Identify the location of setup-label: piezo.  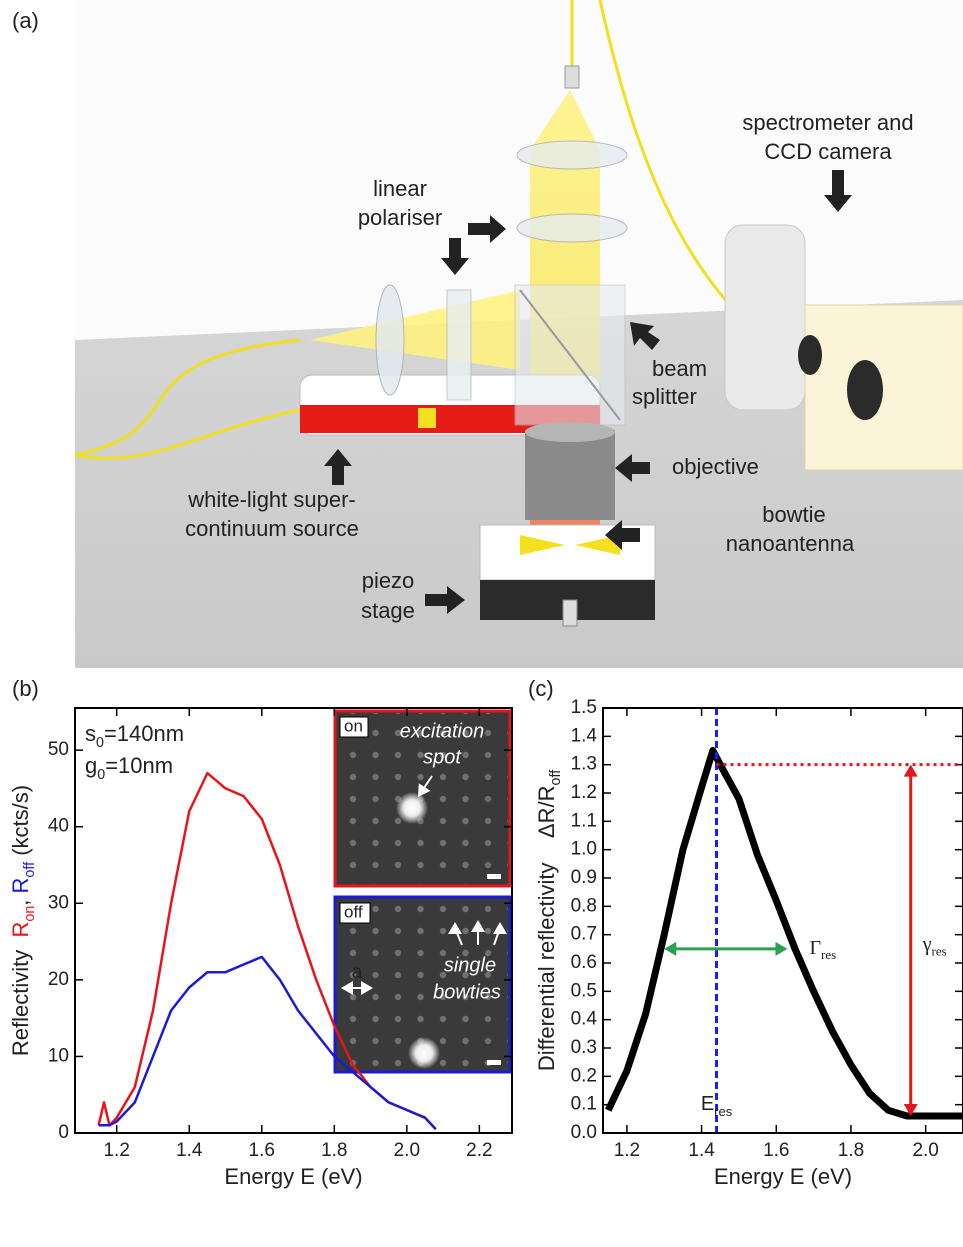
(388, 580).